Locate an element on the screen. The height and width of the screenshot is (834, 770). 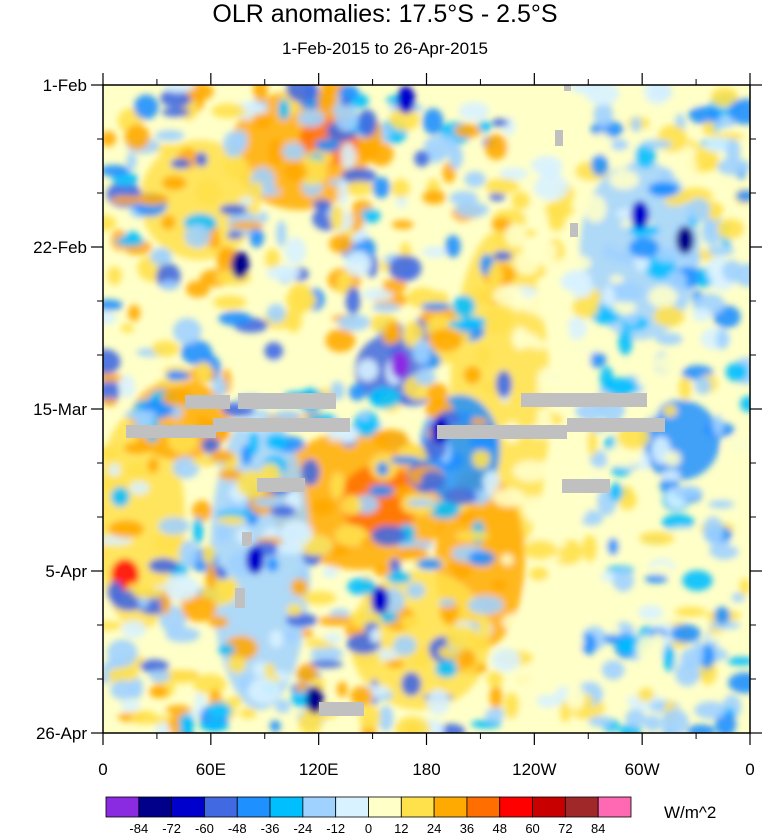
colorbar-label: -84 is located at coordinates (138, 827).